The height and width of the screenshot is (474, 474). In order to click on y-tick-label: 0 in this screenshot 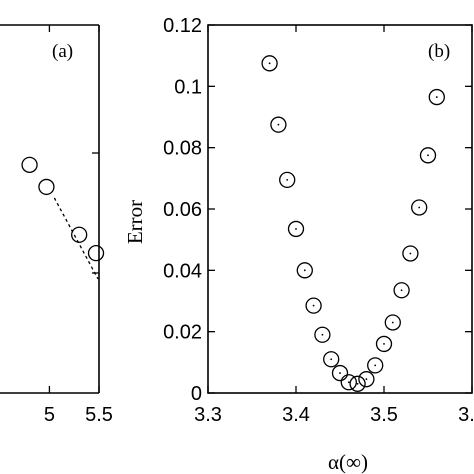, I will do `click(196, 394)`.